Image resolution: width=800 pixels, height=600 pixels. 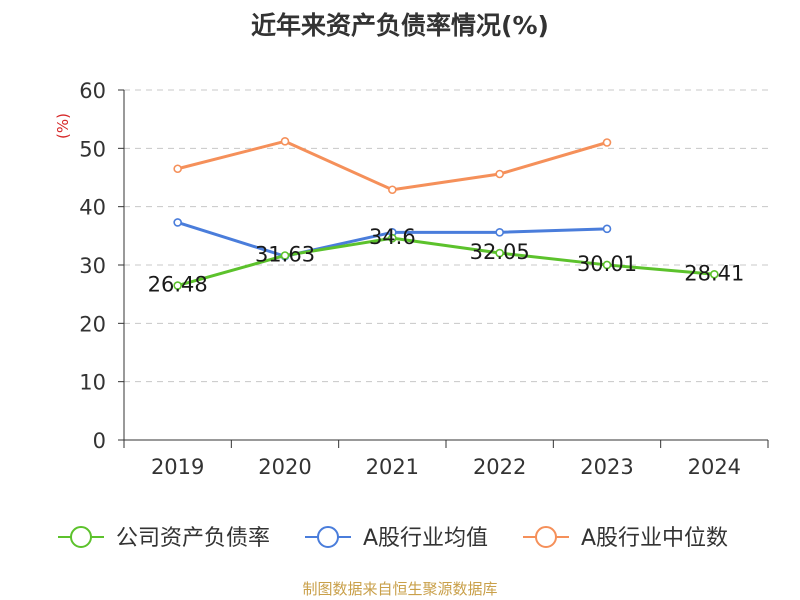 I want to click on y-tick-label: 0, so click(x=99, y=441).